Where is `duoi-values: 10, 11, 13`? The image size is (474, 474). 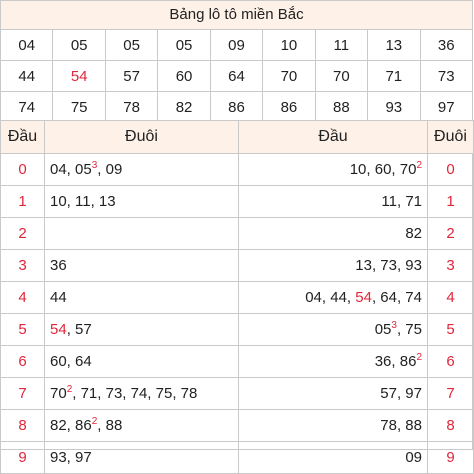 duoi-values: 10, 11, 13 is located at coordinates (141, 201).